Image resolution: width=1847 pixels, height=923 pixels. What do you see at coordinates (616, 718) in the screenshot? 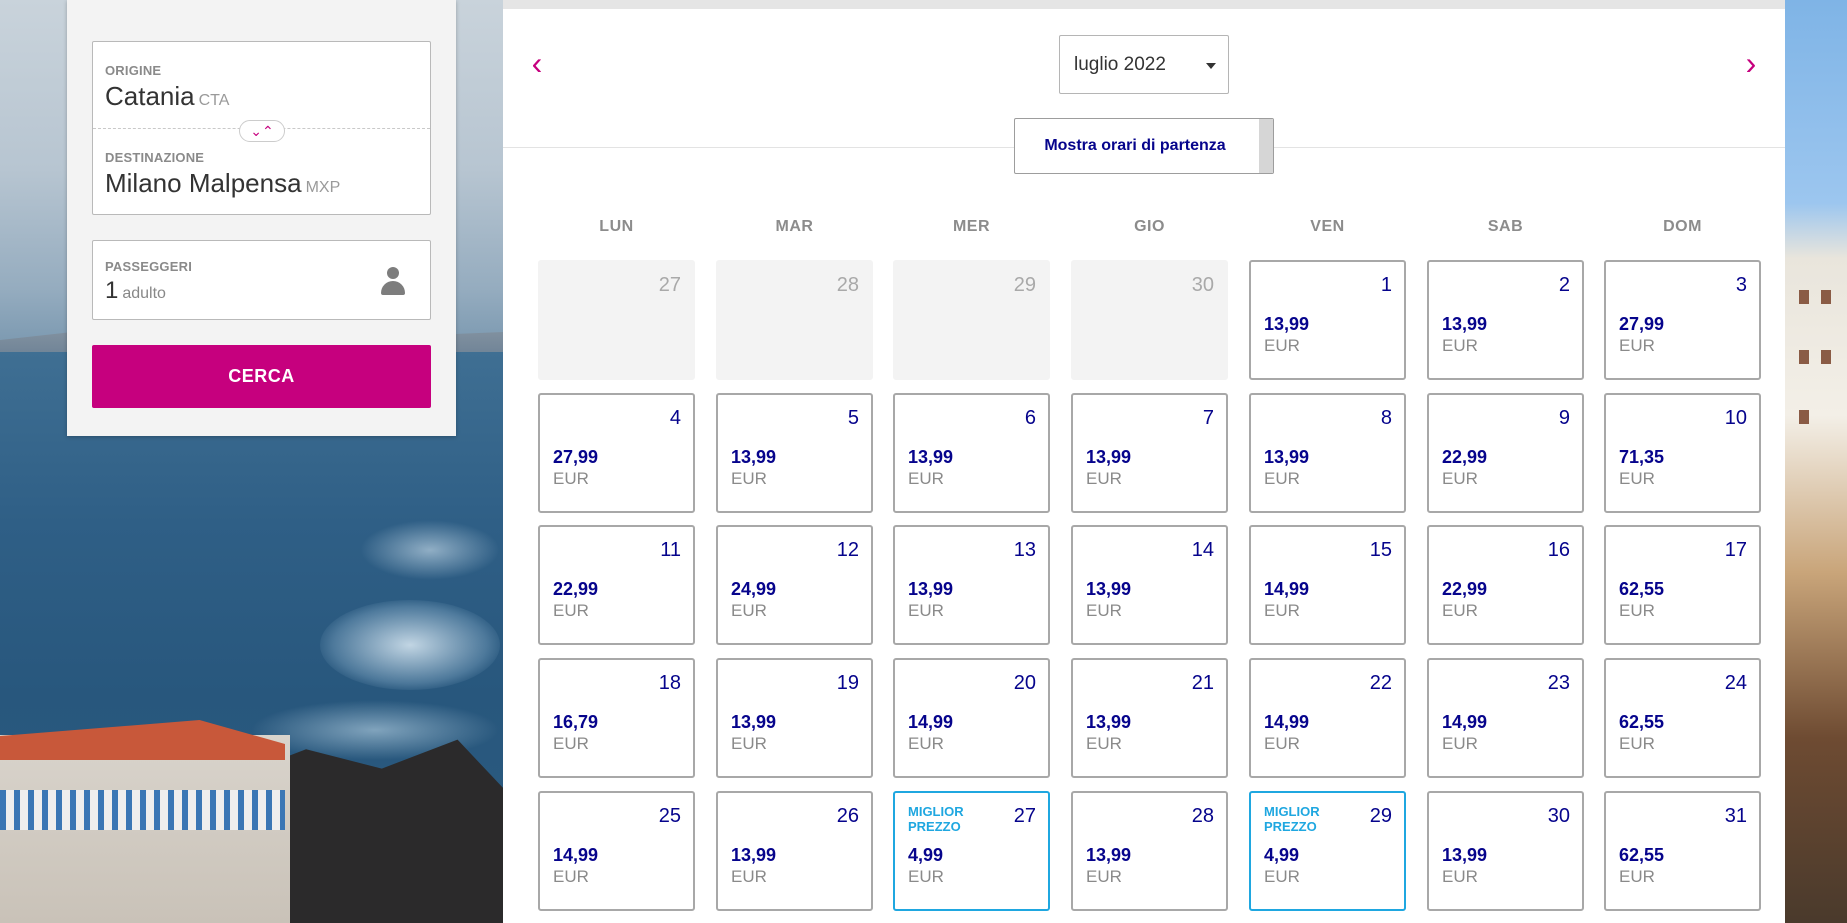
I see `day-cell: 18 16,79 EUR` at bounding box center [616, 718].